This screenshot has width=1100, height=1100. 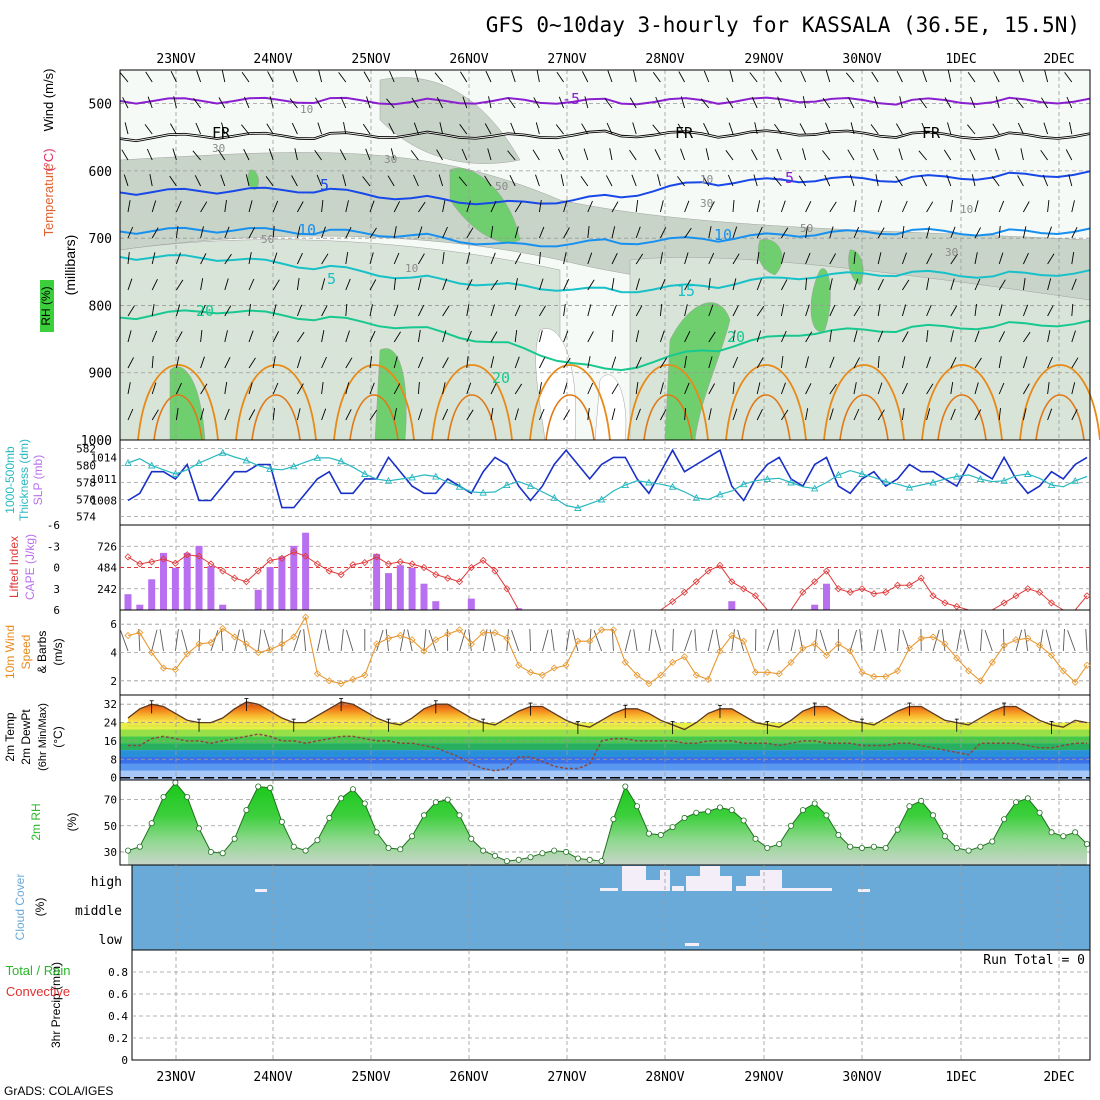 What do you see at coordinates (86, 483) in the screenshot?
I see `thickness-tick-label: 578` at bounding box center [86, 483].